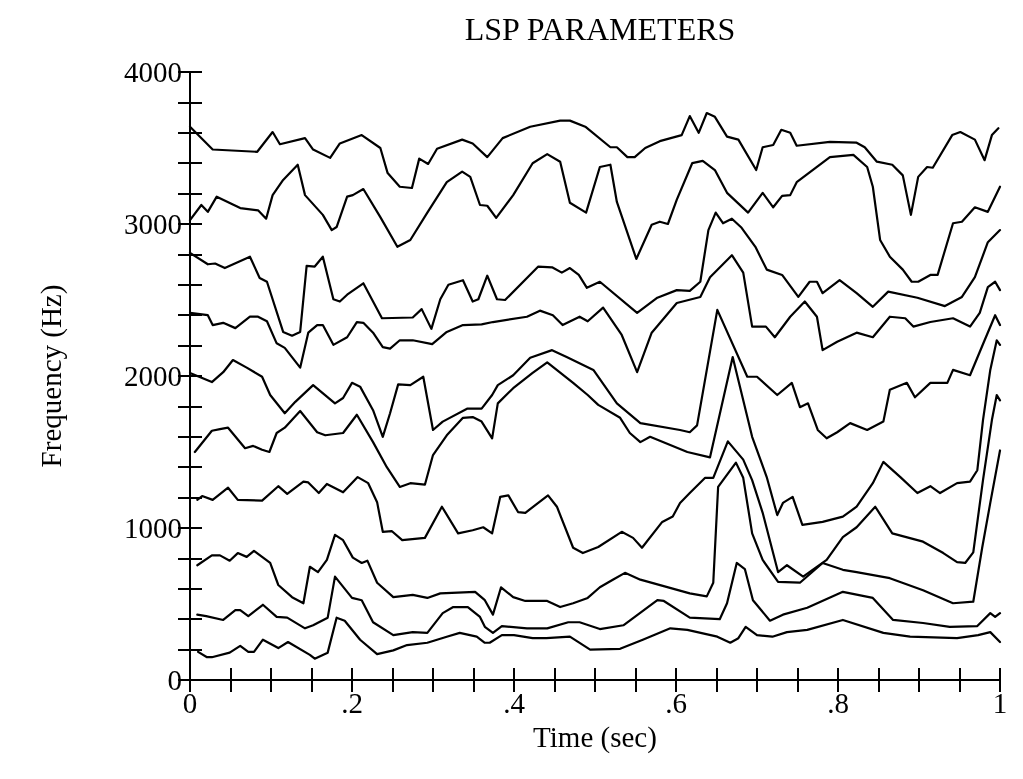 The width and height of the screenshot is (1023, 779). What do you see at coordinates (352, 702) in the screenshot?
I see `x-tick-label: .2` at bounding box center [352, 702].